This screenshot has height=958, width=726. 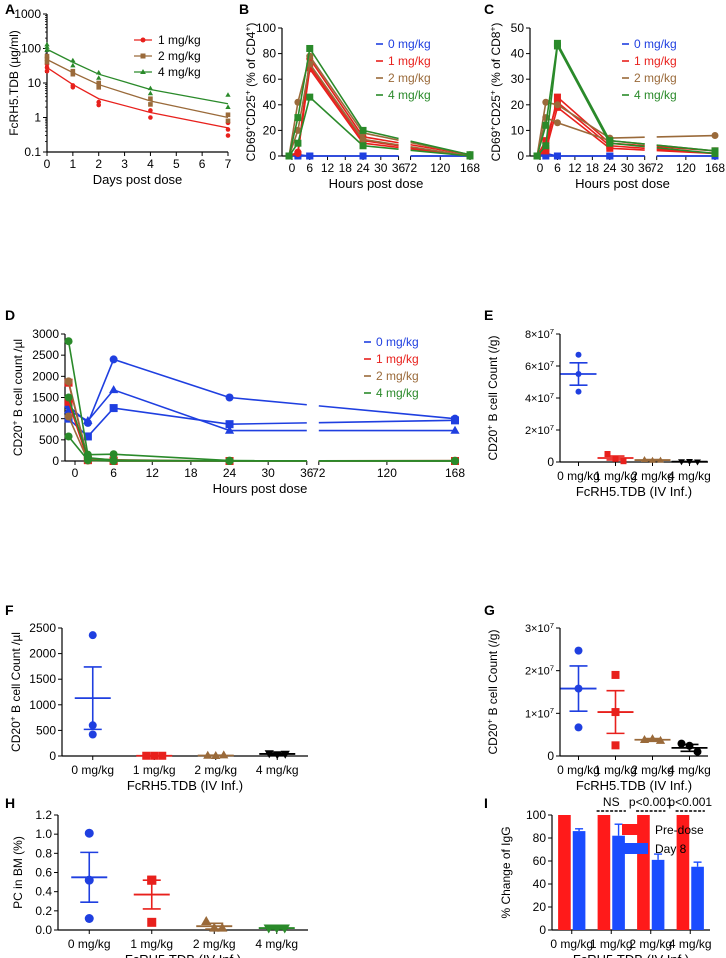 I want to click on legend-label: 2 mg/kg, so click(x=409, y=78).